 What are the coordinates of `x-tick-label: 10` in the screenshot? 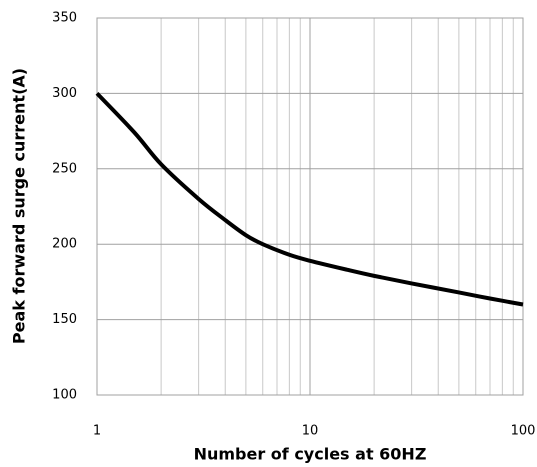 It's located at (310, 431).